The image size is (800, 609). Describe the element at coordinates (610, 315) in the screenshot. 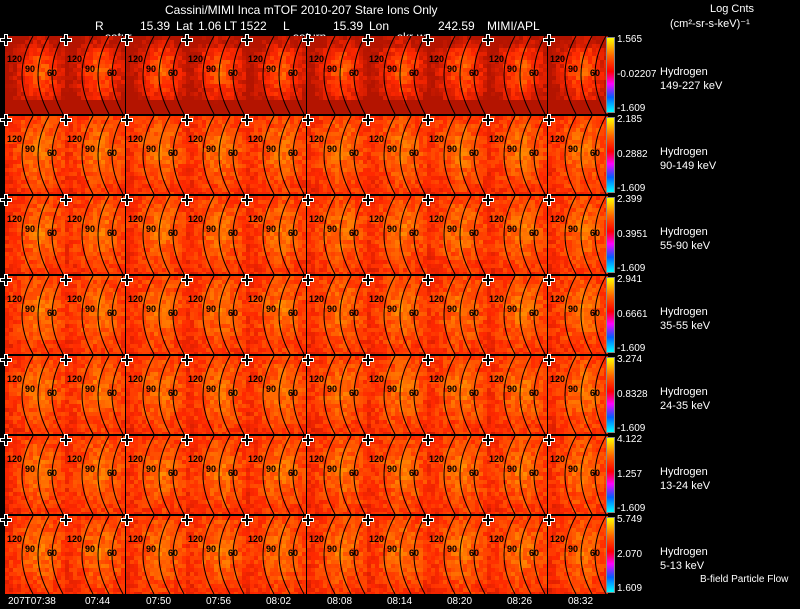

I see `color-bar` at that location.